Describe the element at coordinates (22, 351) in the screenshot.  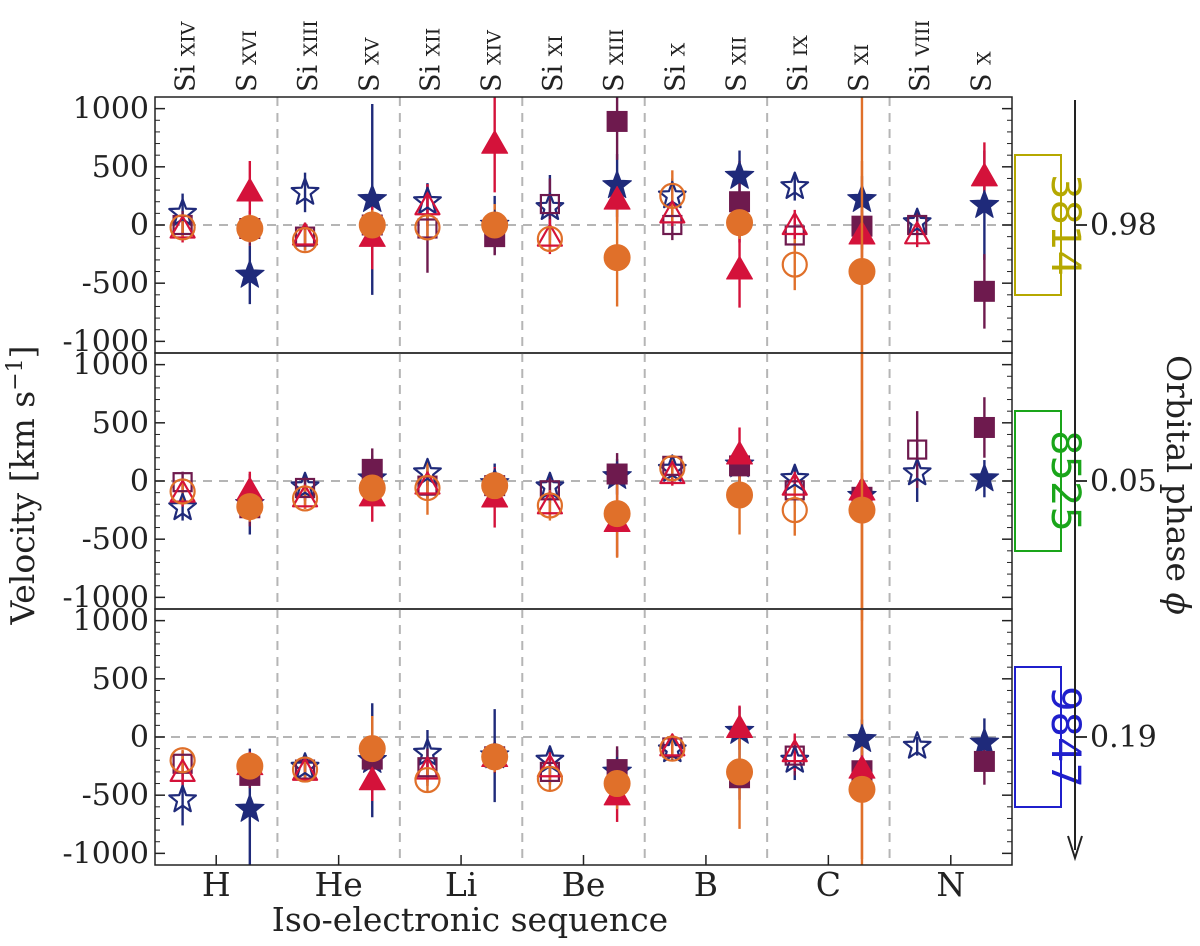
I see `y-axis-label-end: ]` at that location.